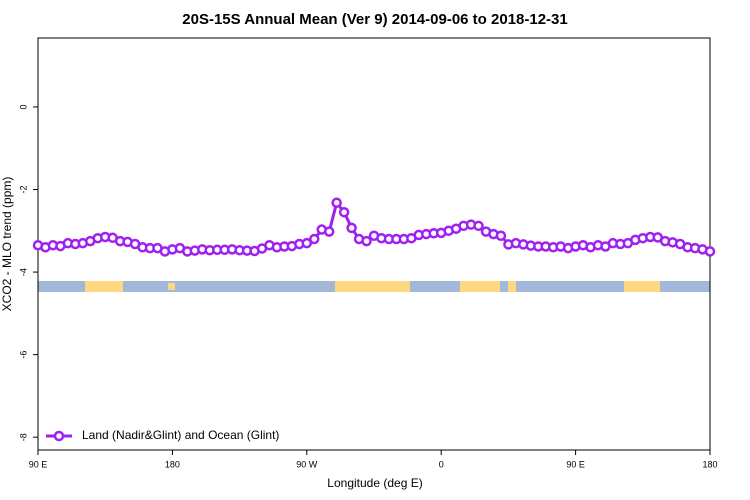  What do you see at coordinates (23, 189) in the screenshot?
I see `y-tick-label: -2` at bounding box center [23, 189].